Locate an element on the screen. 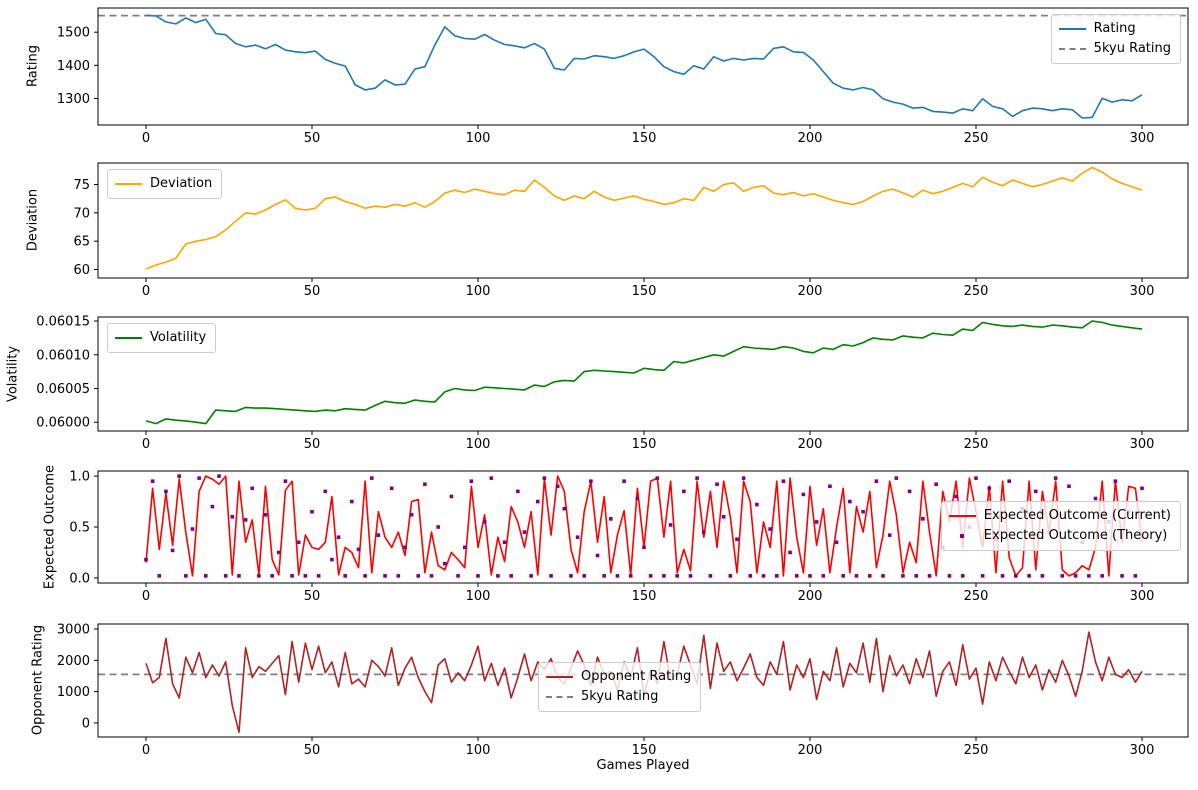 This screenshot has width=1198, height=790. legend-item-expected-outcome-current: Expected Outcome (Current) is located at coordinates (1059, 516).